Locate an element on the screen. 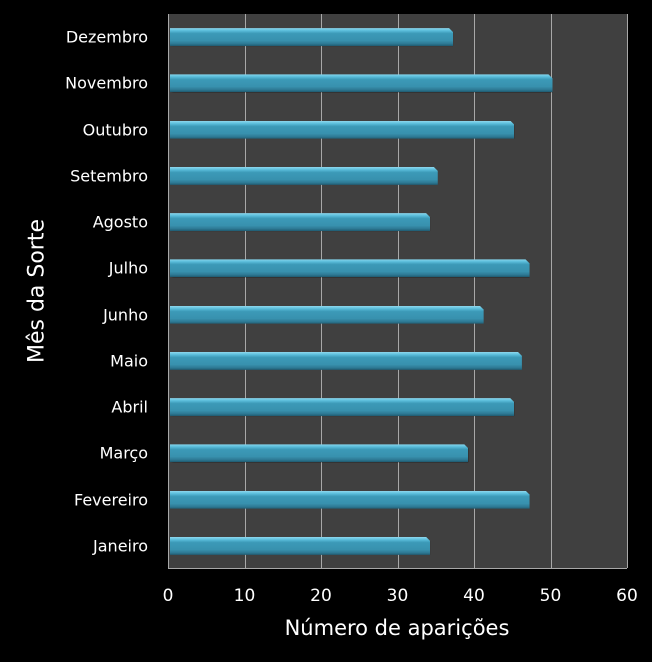 Image resolution: width=652 pixels, height=662 pixels. bar-agosto is located at coordinates (300, 222).